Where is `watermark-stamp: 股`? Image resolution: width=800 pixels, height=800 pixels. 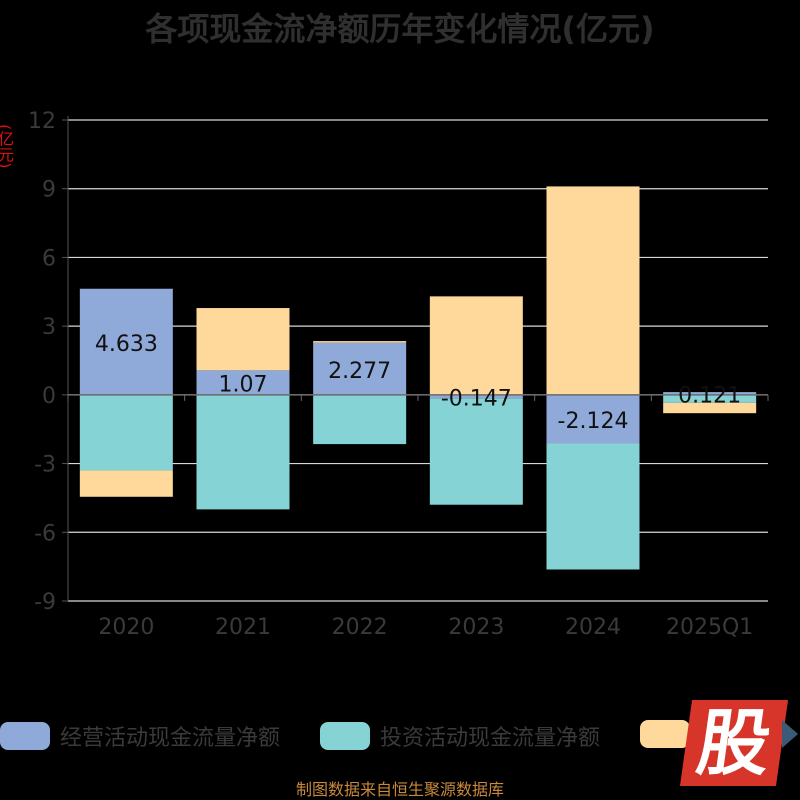
watermark-stamp: 股 is located at coordinates (734, 743).